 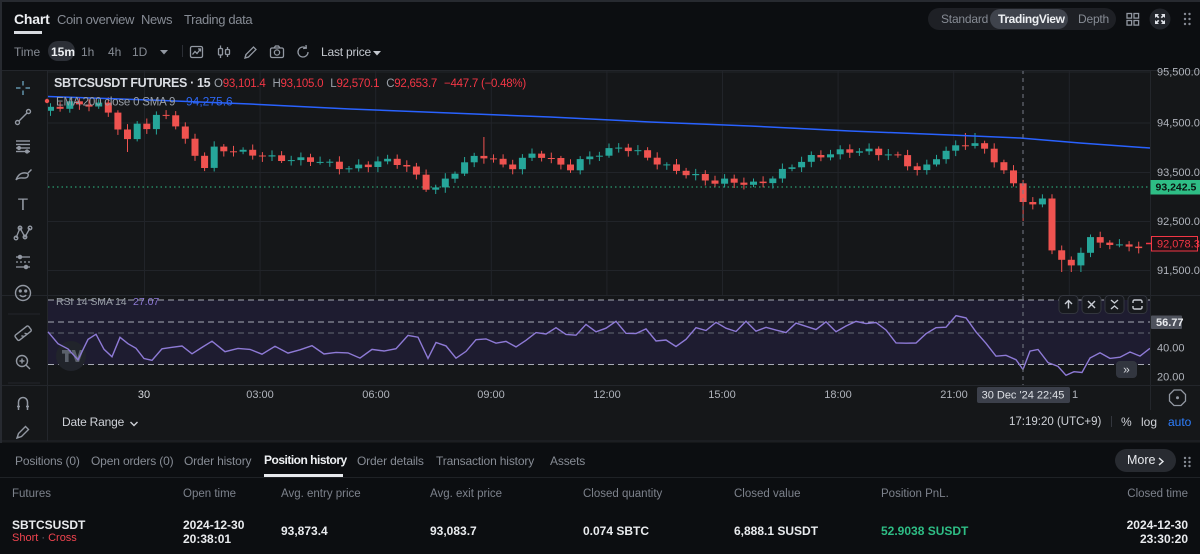 What do you see at coordinates (1178, 271) in the screenshot?
I see `svg-text: 91,500.0` at bounding box center [1178, 271].